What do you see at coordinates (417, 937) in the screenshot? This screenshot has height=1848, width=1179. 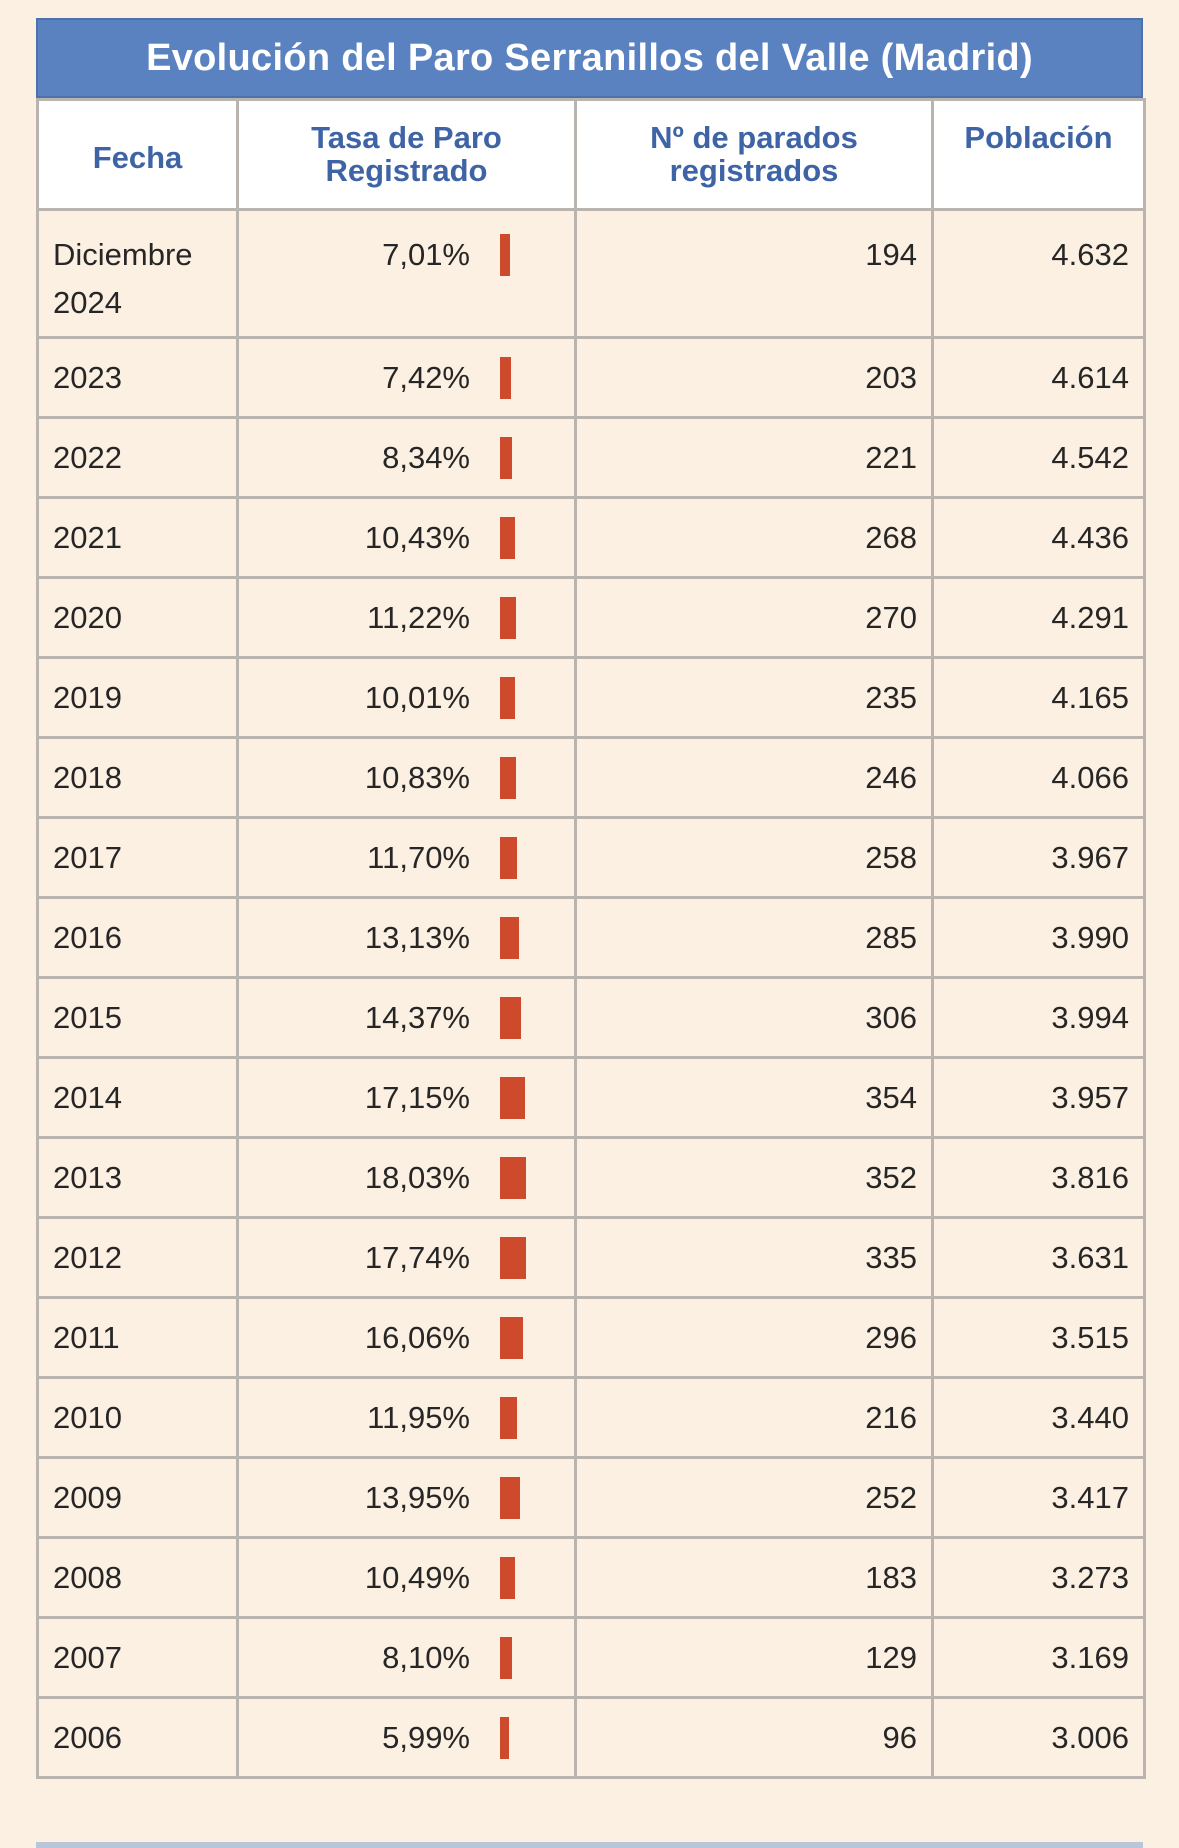 I see `tasa-value: 13,13%` at bounding box center [417, 937].